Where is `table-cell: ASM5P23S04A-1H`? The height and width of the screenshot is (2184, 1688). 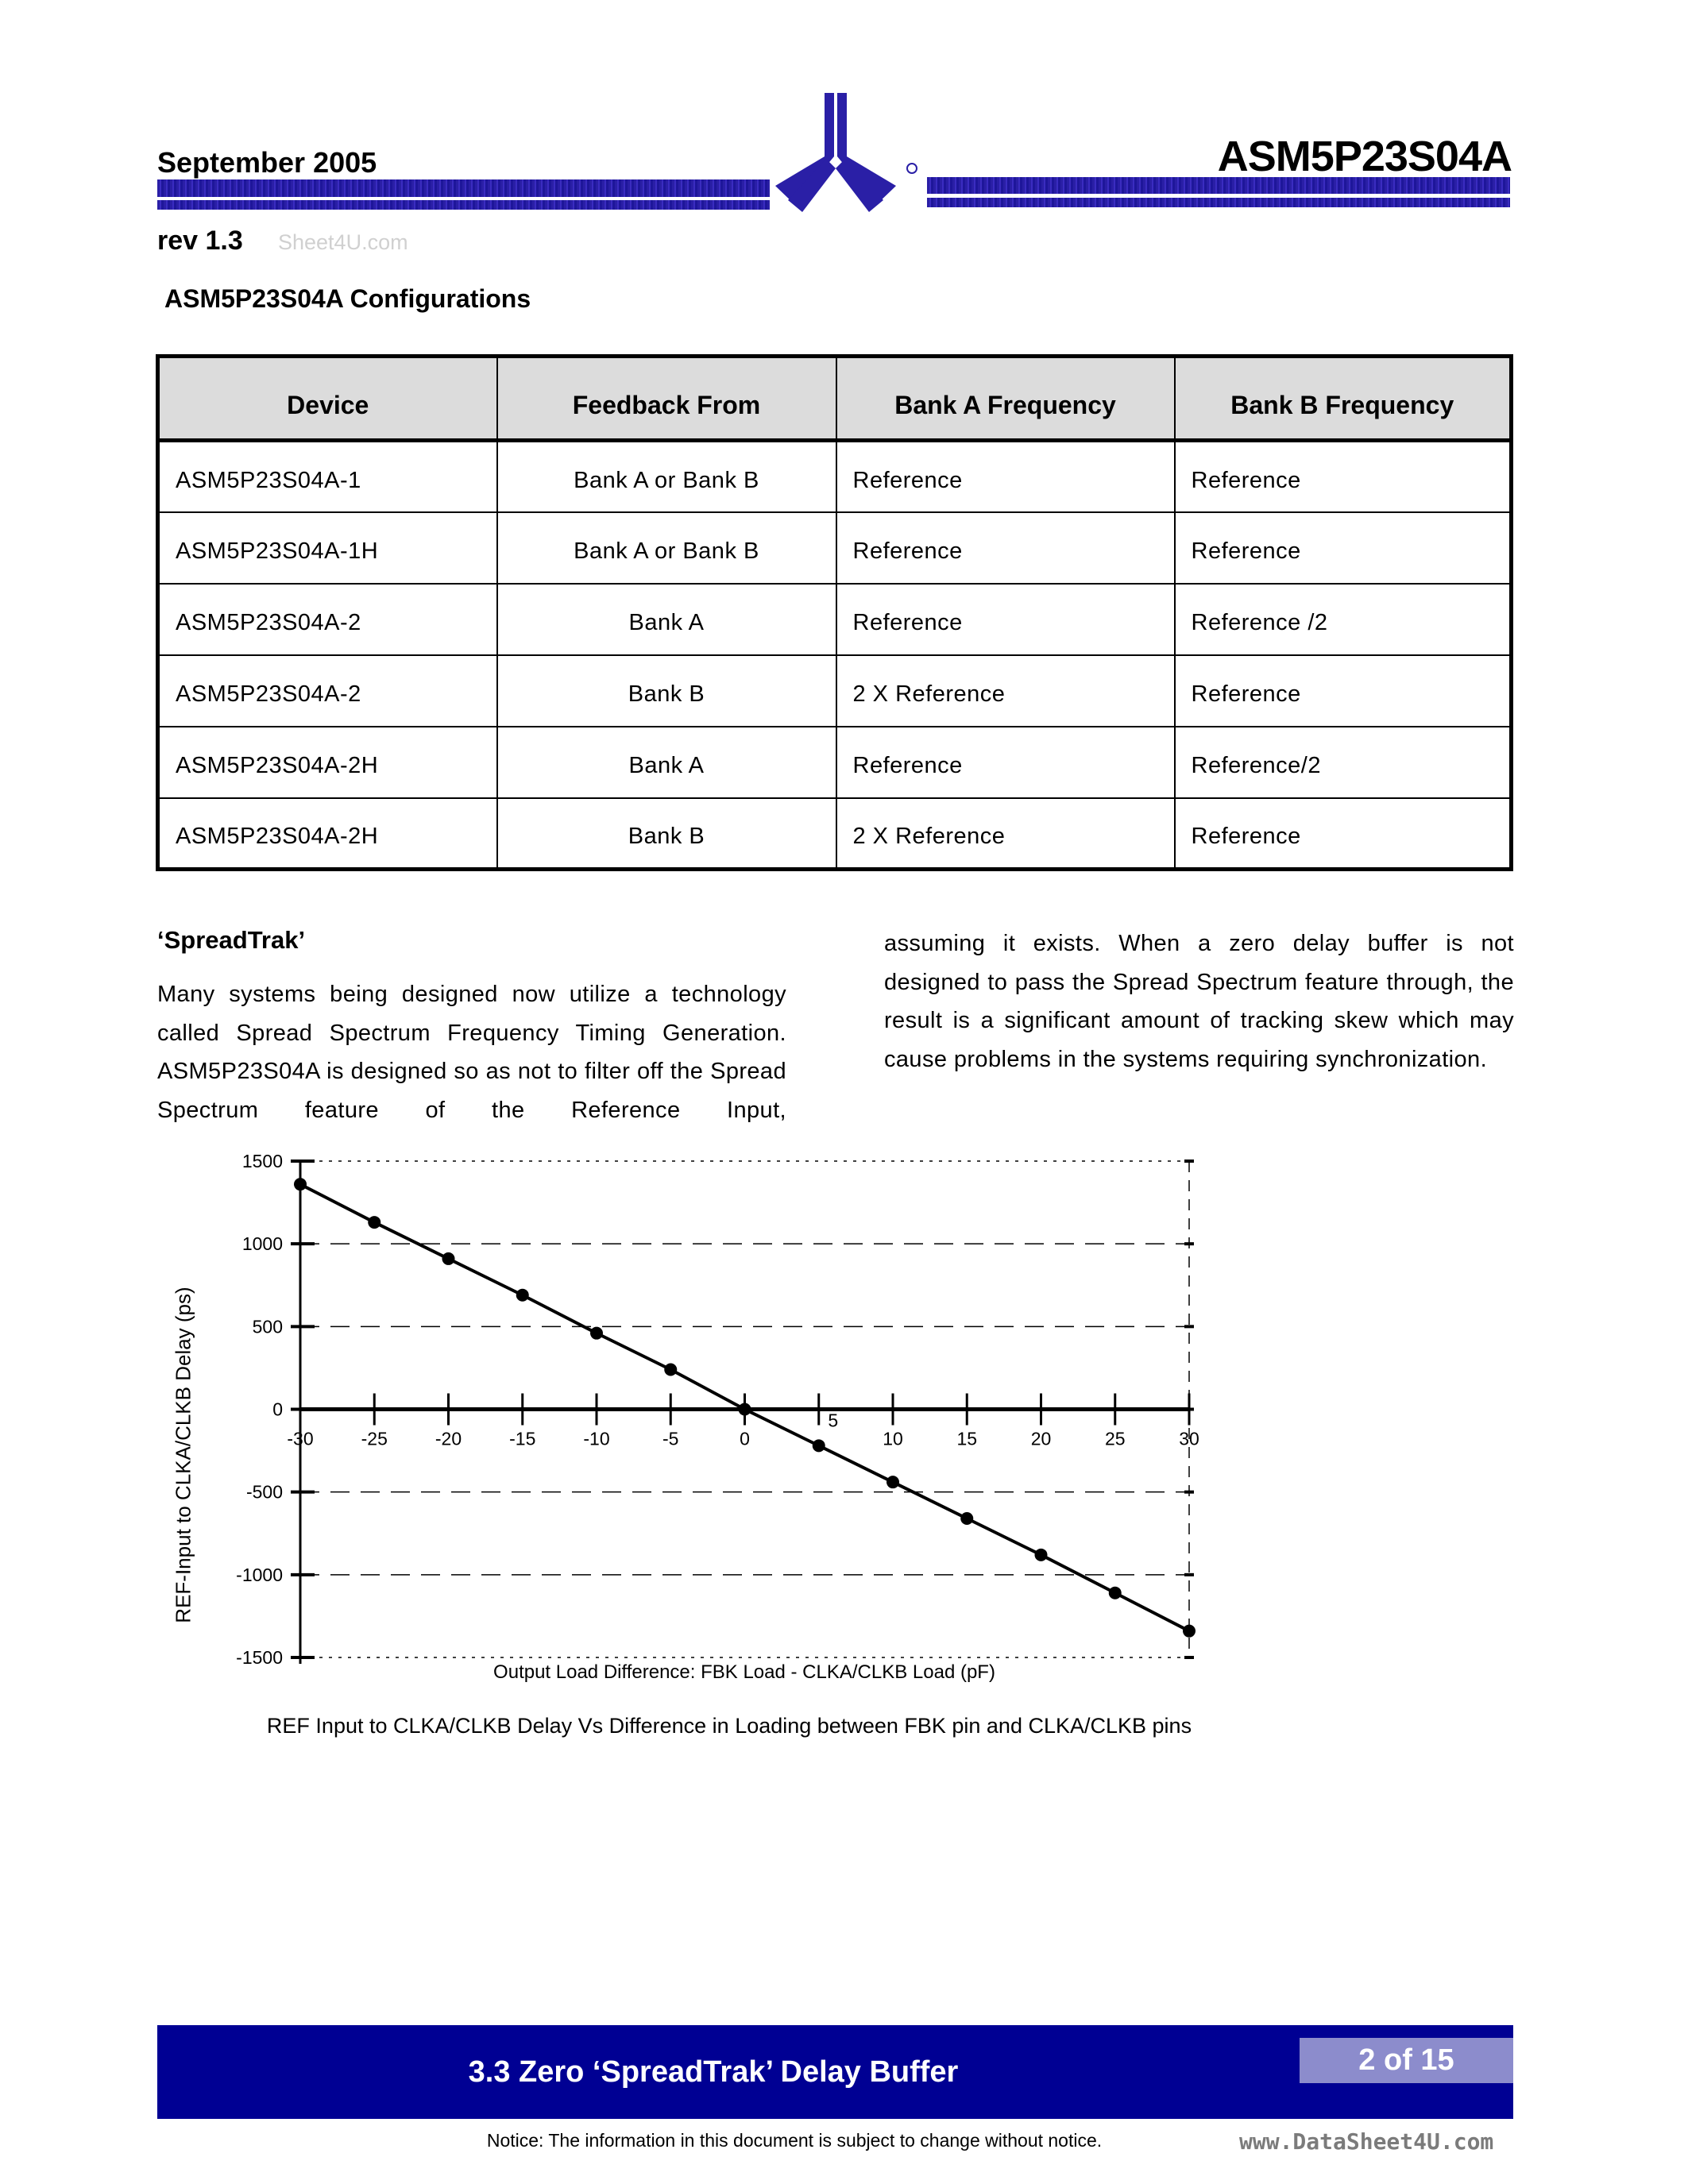 table-cell: ASM5P23S04A-1H is located at coordinates (327, 548).